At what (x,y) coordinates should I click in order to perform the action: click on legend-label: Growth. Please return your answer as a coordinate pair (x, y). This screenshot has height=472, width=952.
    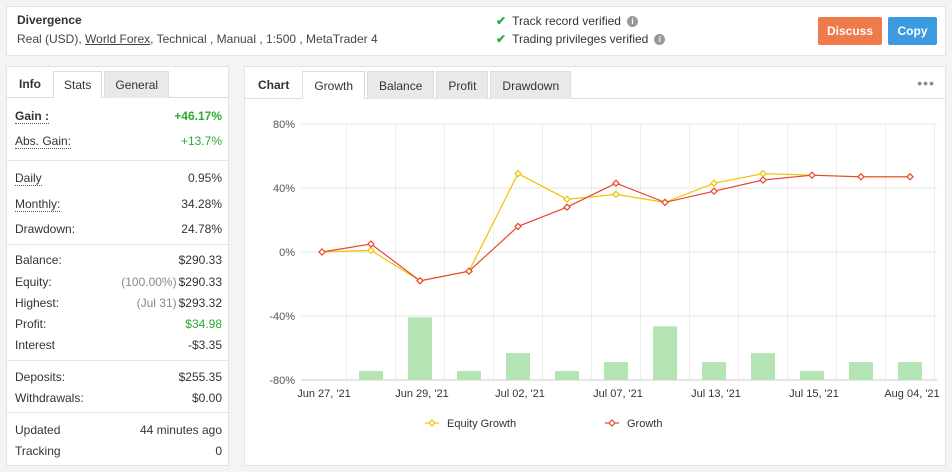
    Looking at the image, I should click on (644, 424).